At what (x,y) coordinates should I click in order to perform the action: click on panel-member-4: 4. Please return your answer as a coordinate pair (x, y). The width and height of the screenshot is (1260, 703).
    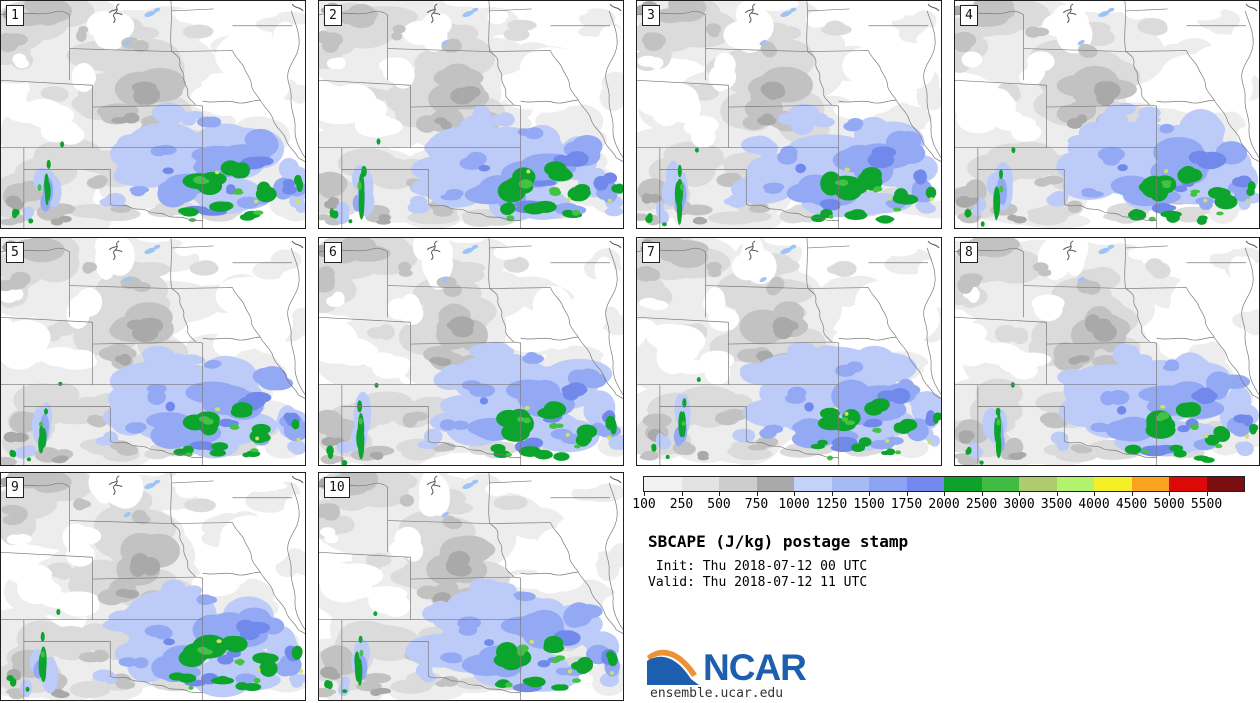
    Looking at the image, I should click on (1107, 114).